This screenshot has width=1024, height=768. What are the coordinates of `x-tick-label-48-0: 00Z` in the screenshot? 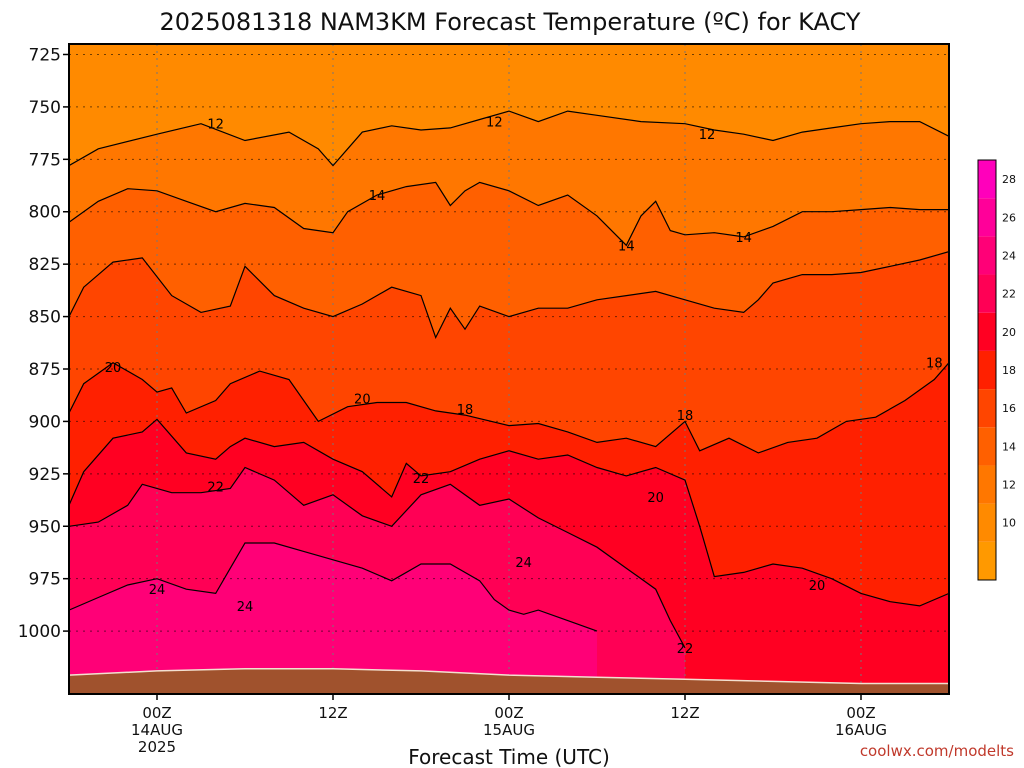 It's located at (860, 713).